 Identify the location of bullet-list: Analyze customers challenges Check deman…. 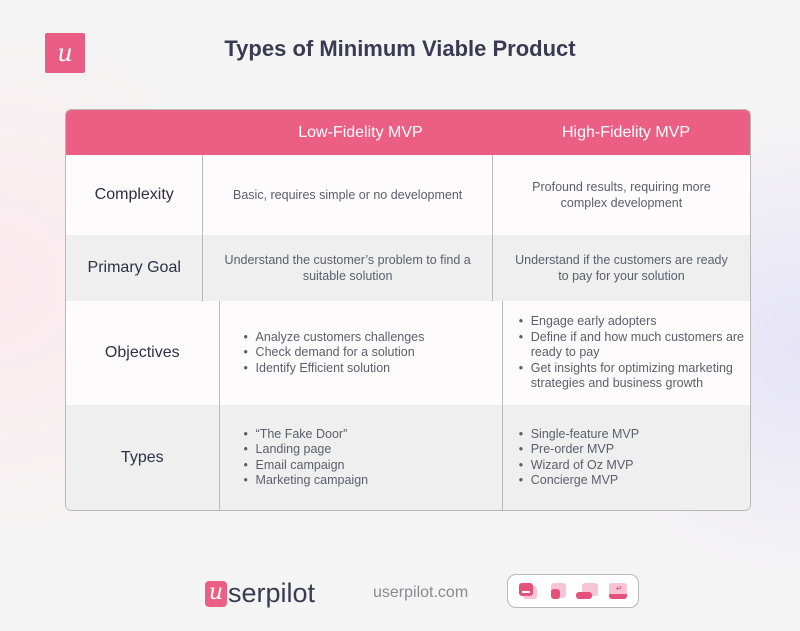
(322, 353).